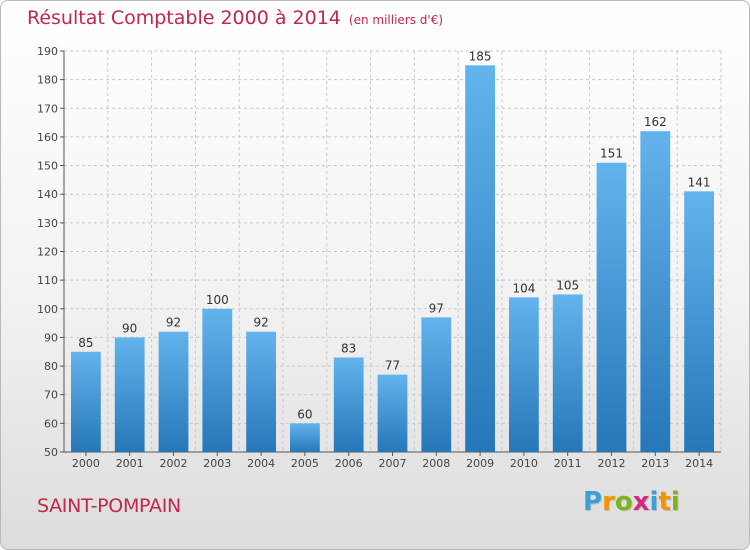 Image resolution: width=750 pixels, height=550 pixels. What do you see at coordinates (608, 502) in the screenshot?
I see `logo-letter: r` at bounding box center [608, 502].